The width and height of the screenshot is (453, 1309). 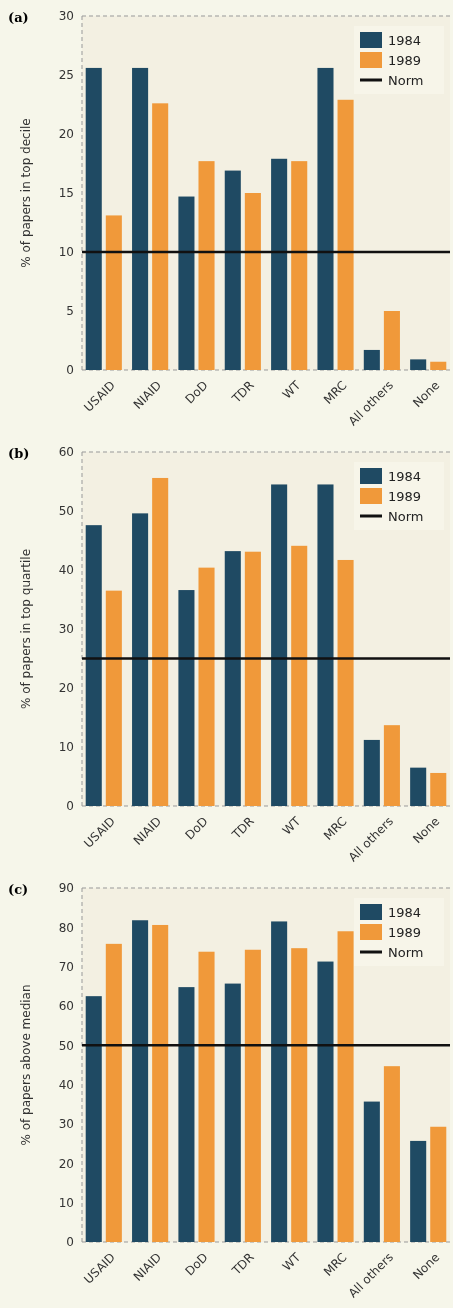 I want to click on y-tick-label: 90, so click(x=66, y=888).